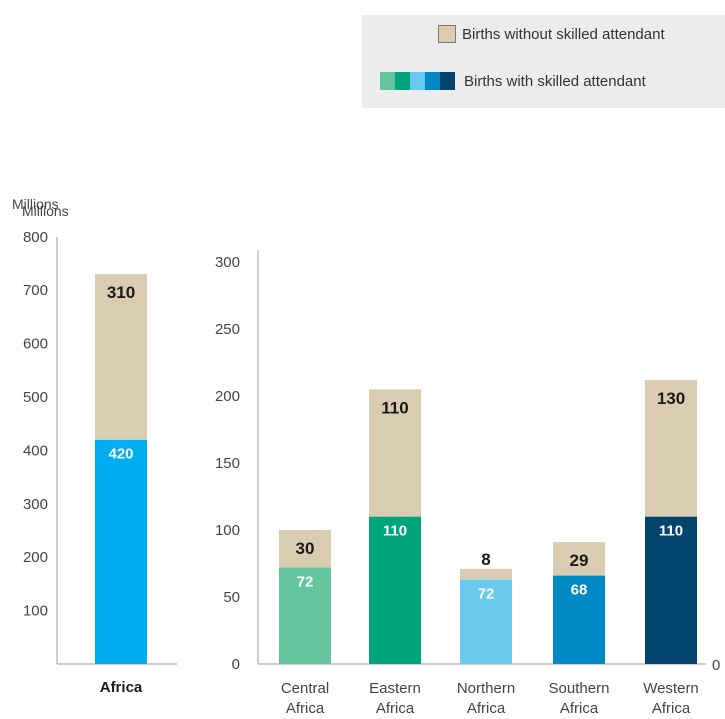 The width and height of the screenshot is (725, 719). Describe the element at coordinates (35, 504) in the screenshot. I see `left-ytick-300: 300` at that location.